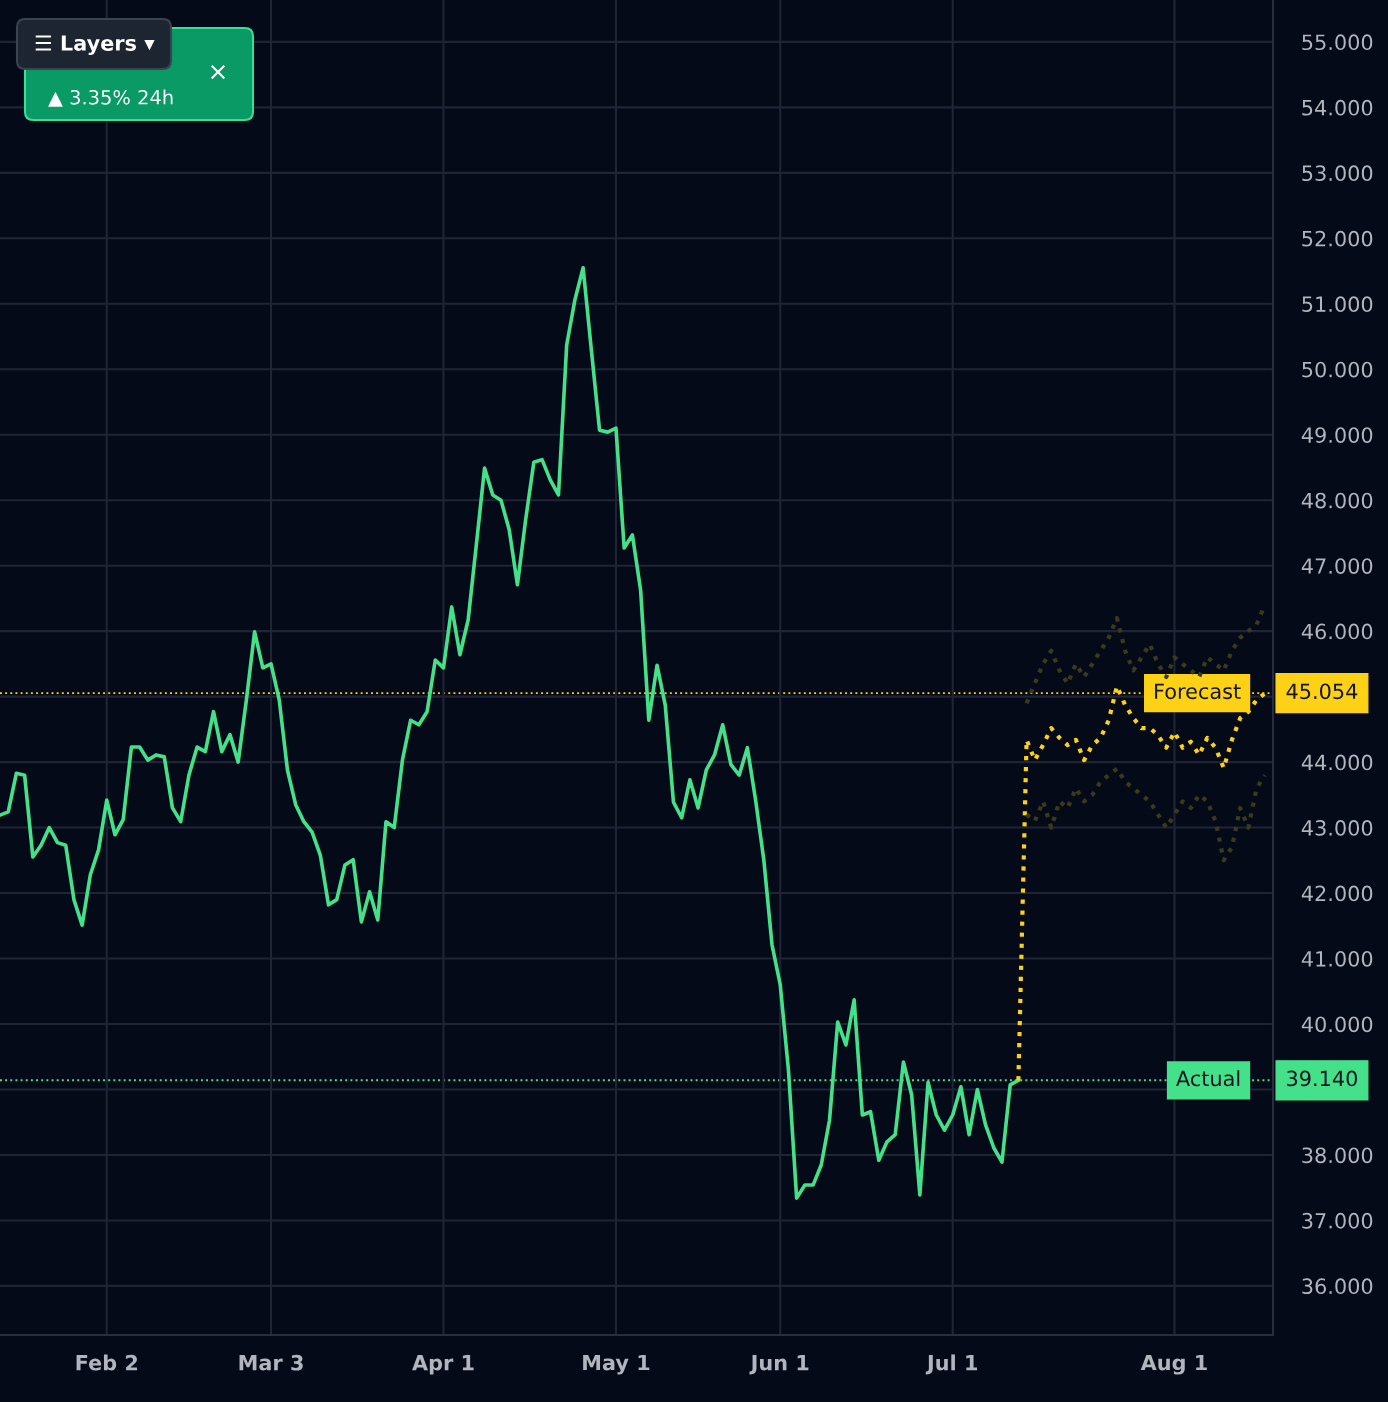 The image size is (1388, 1402). Describe the element at coordinates (1337, 1220) in the screenshot. I see `y-tick-label: 37.000` at that location.